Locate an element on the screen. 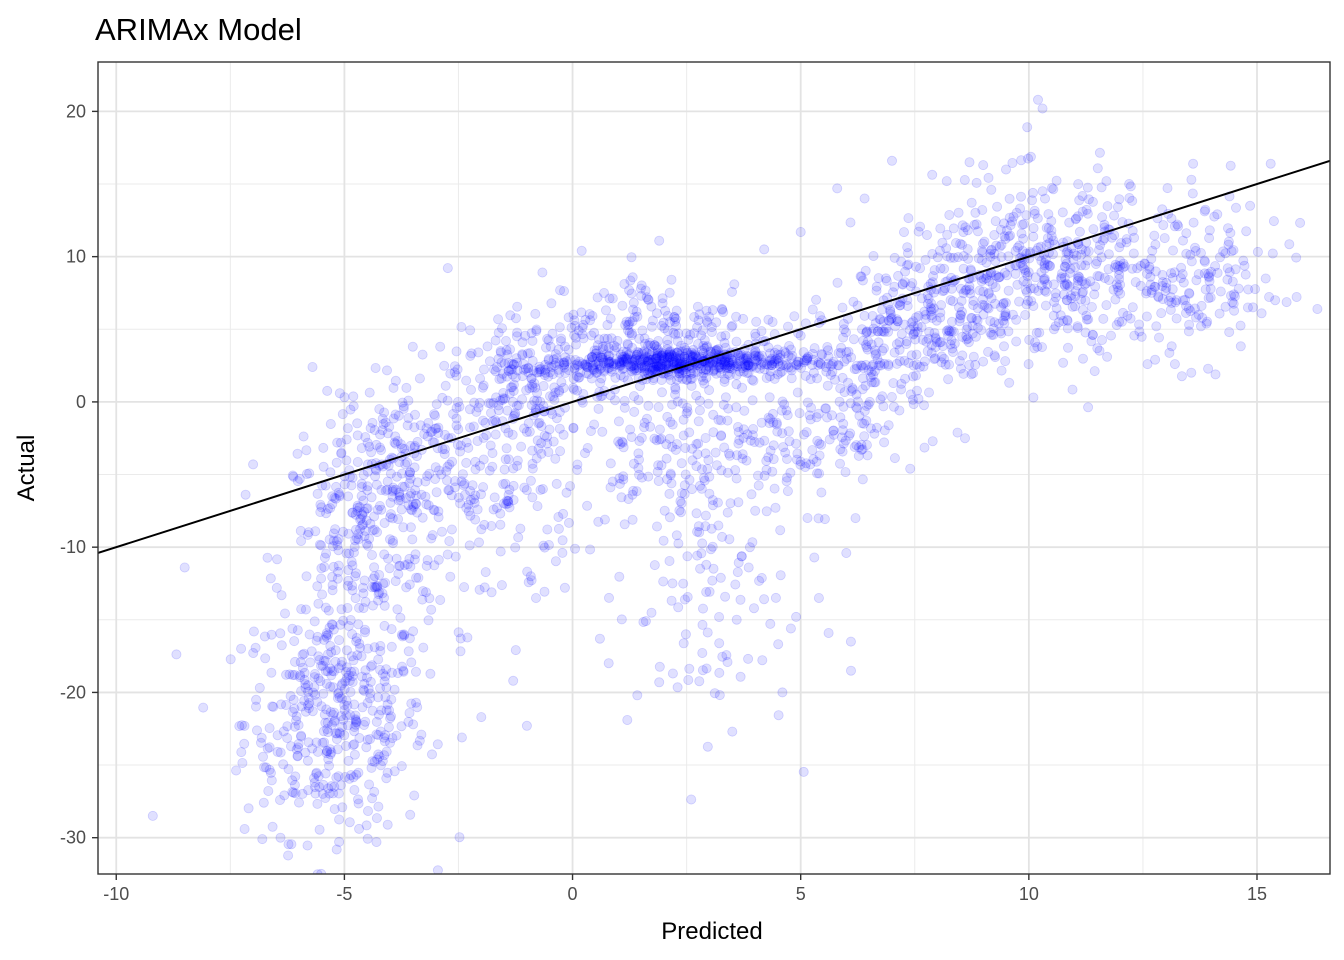 The height and width of the screenshot is (960, 1344). x-tick-label: 10 is located at coordinates (1029, 894).